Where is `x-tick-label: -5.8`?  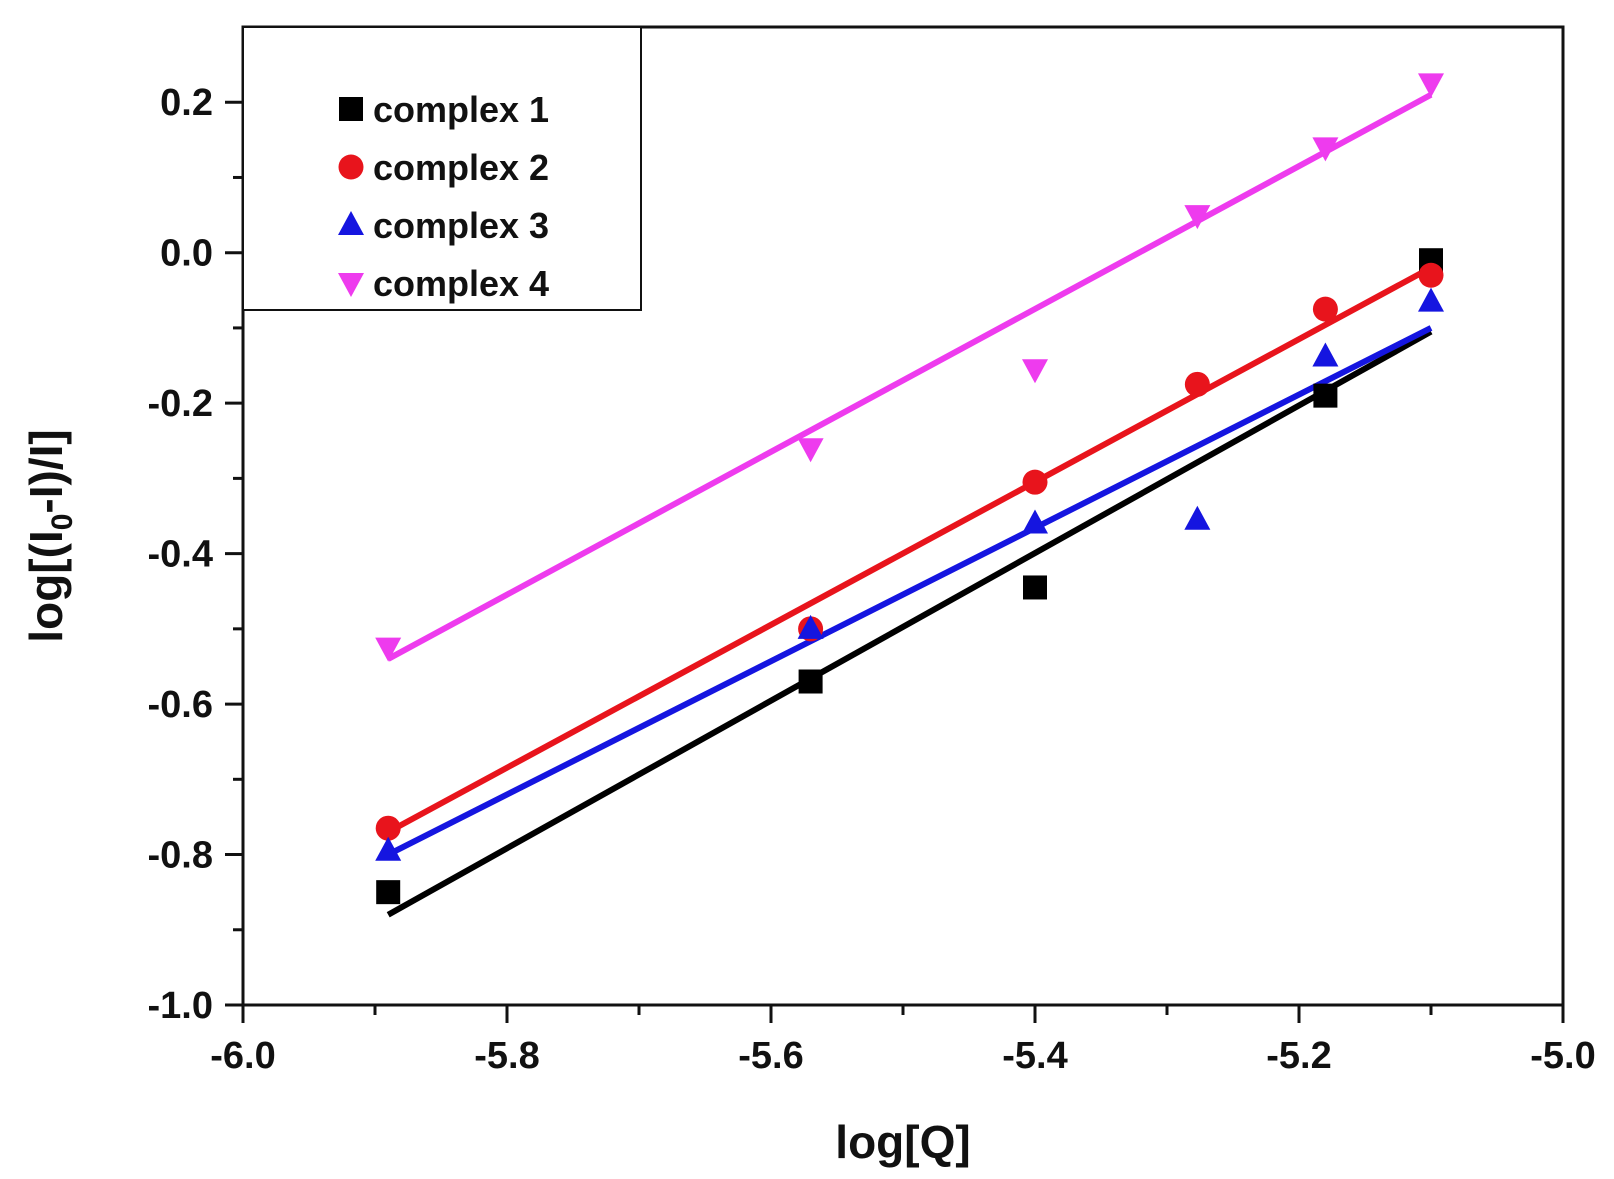 x-tick-label: -5.8 is located at coordinates (506, 1056).